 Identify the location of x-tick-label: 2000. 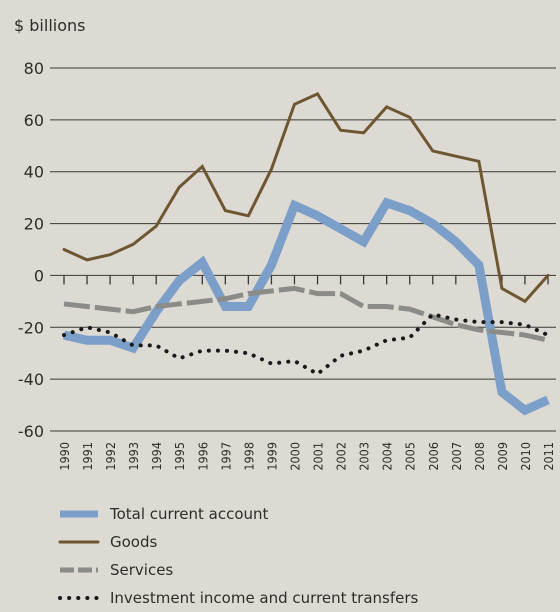
(294, 456).